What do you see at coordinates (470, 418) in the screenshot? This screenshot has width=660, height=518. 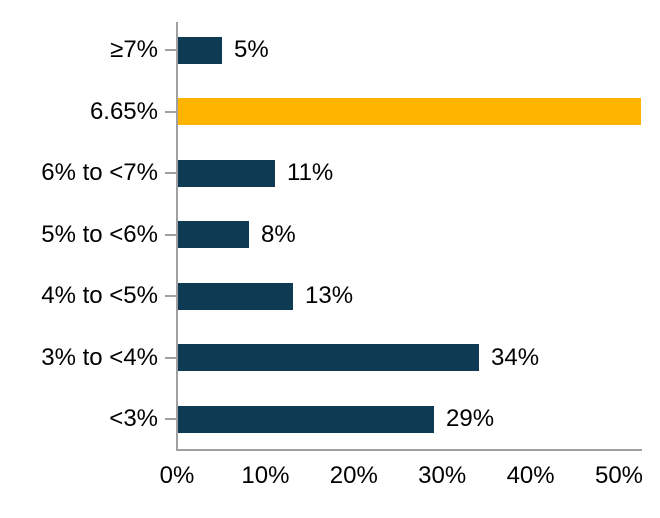 I see `bar-value-label: 29%` at bounding box center [470, 418].